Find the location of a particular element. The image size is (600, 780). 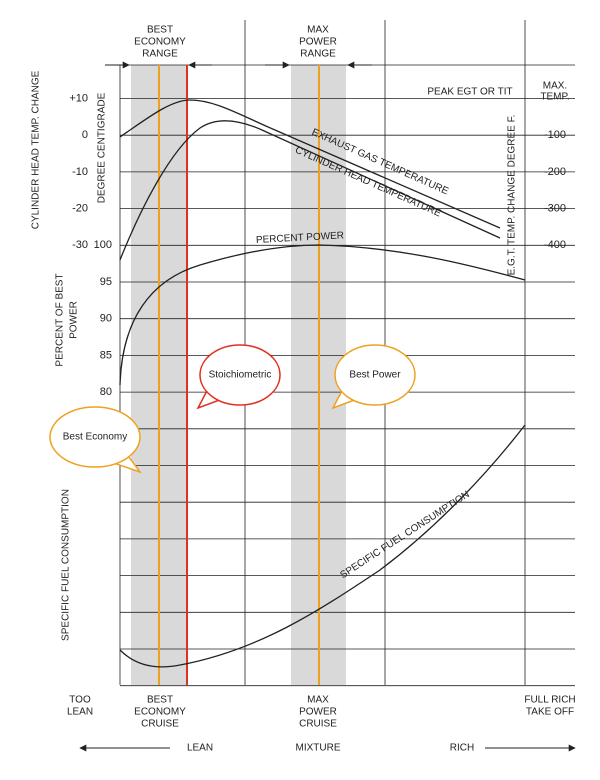

callout-label: Best Economy is located at coordinates (95, 437).